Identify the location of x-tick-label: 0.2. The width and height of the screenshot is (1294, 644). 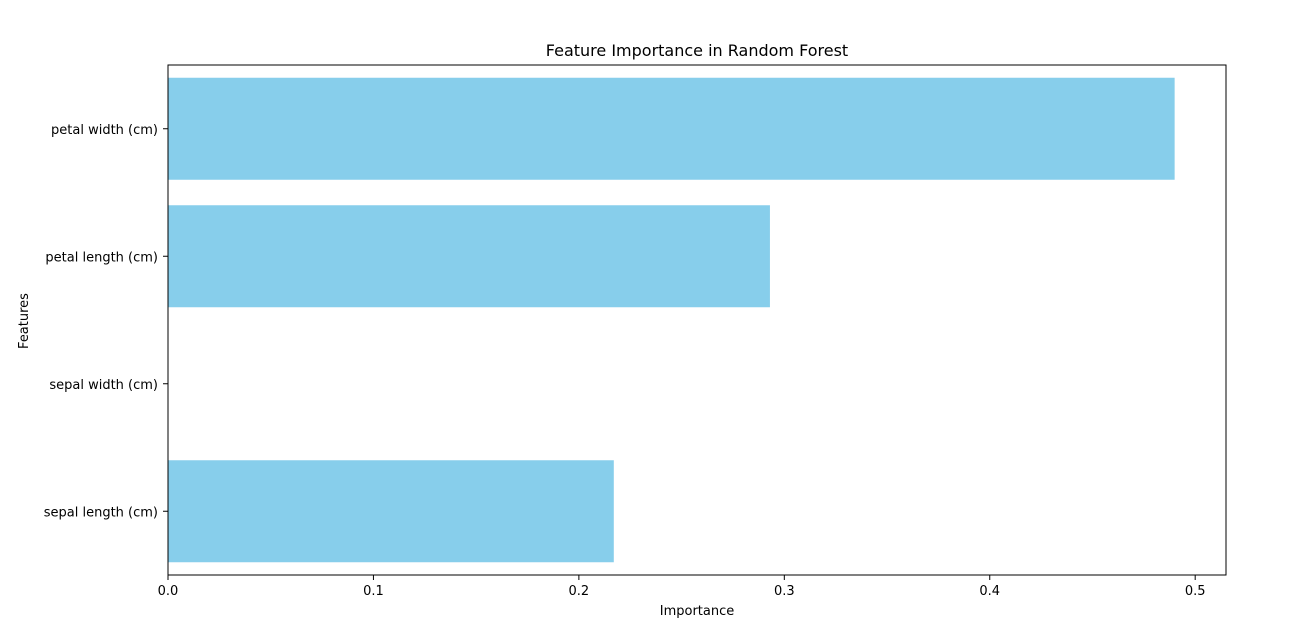
(579, 591).